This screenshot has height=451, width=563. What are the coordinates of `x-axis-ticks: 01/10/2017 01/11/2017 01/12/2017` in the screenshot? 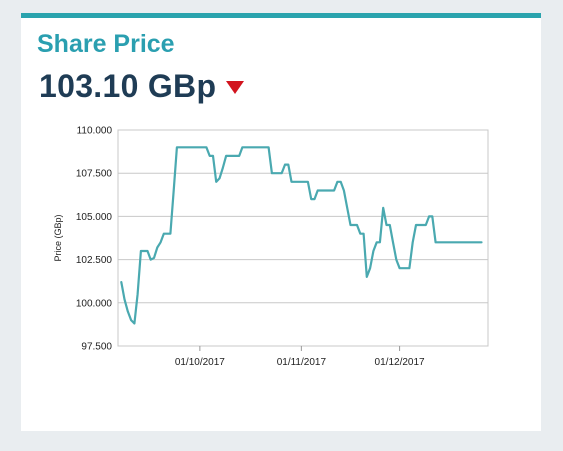 It's located at (300, 357).